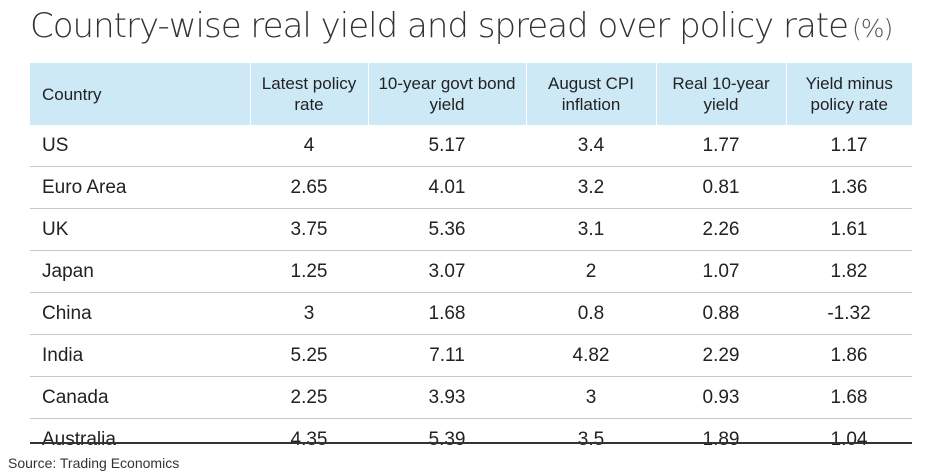 The image size is (942, 476). I want to click on country-cell: Canada, so click(140, 397).